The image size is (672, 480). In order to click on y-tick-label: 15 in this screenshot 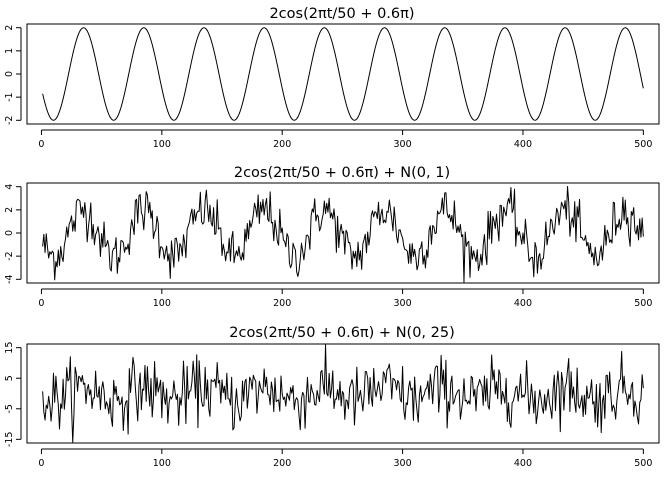, I will do `click(9, 348)`.